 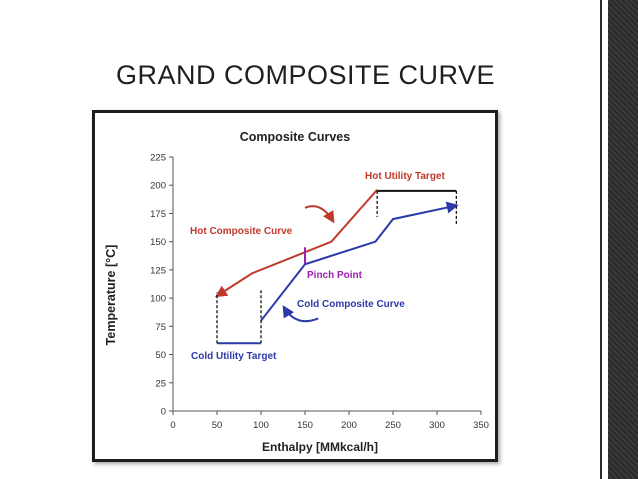 I want to click on y-tick-label: 0, so click(x=163, y=412).